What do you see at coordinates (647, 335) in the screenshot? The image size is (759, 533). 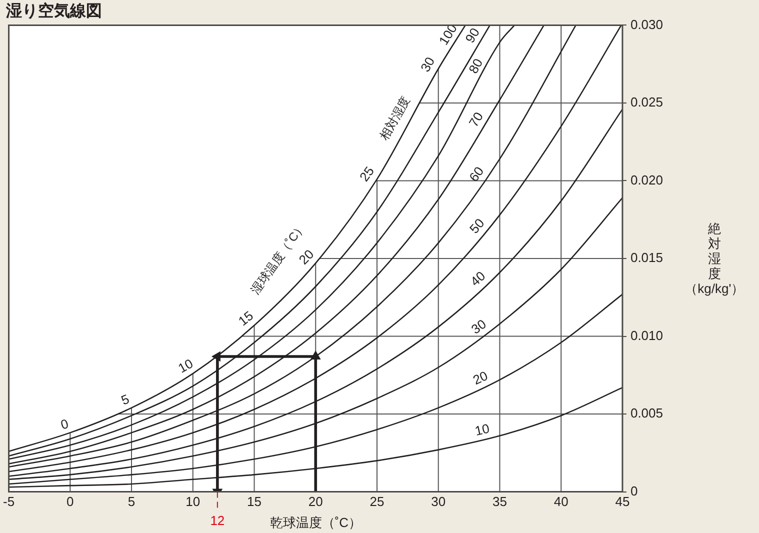 I see `y-tick-label: 0.010` at bounding box center [647, 335].